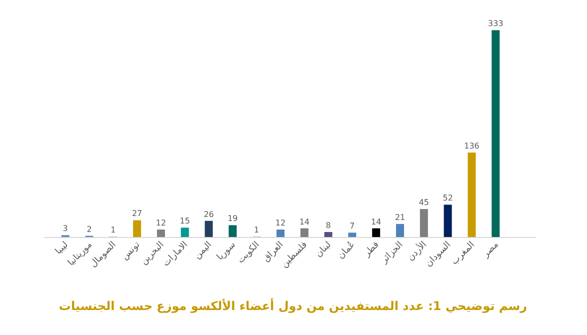 The width and height of the screenshot is (587, 335). I want to click on title: رسم توضيحي 1: عدد المستفيدين من دول أعضاء الألكسو موزع حسب الجنسيات, so click(293, 306).